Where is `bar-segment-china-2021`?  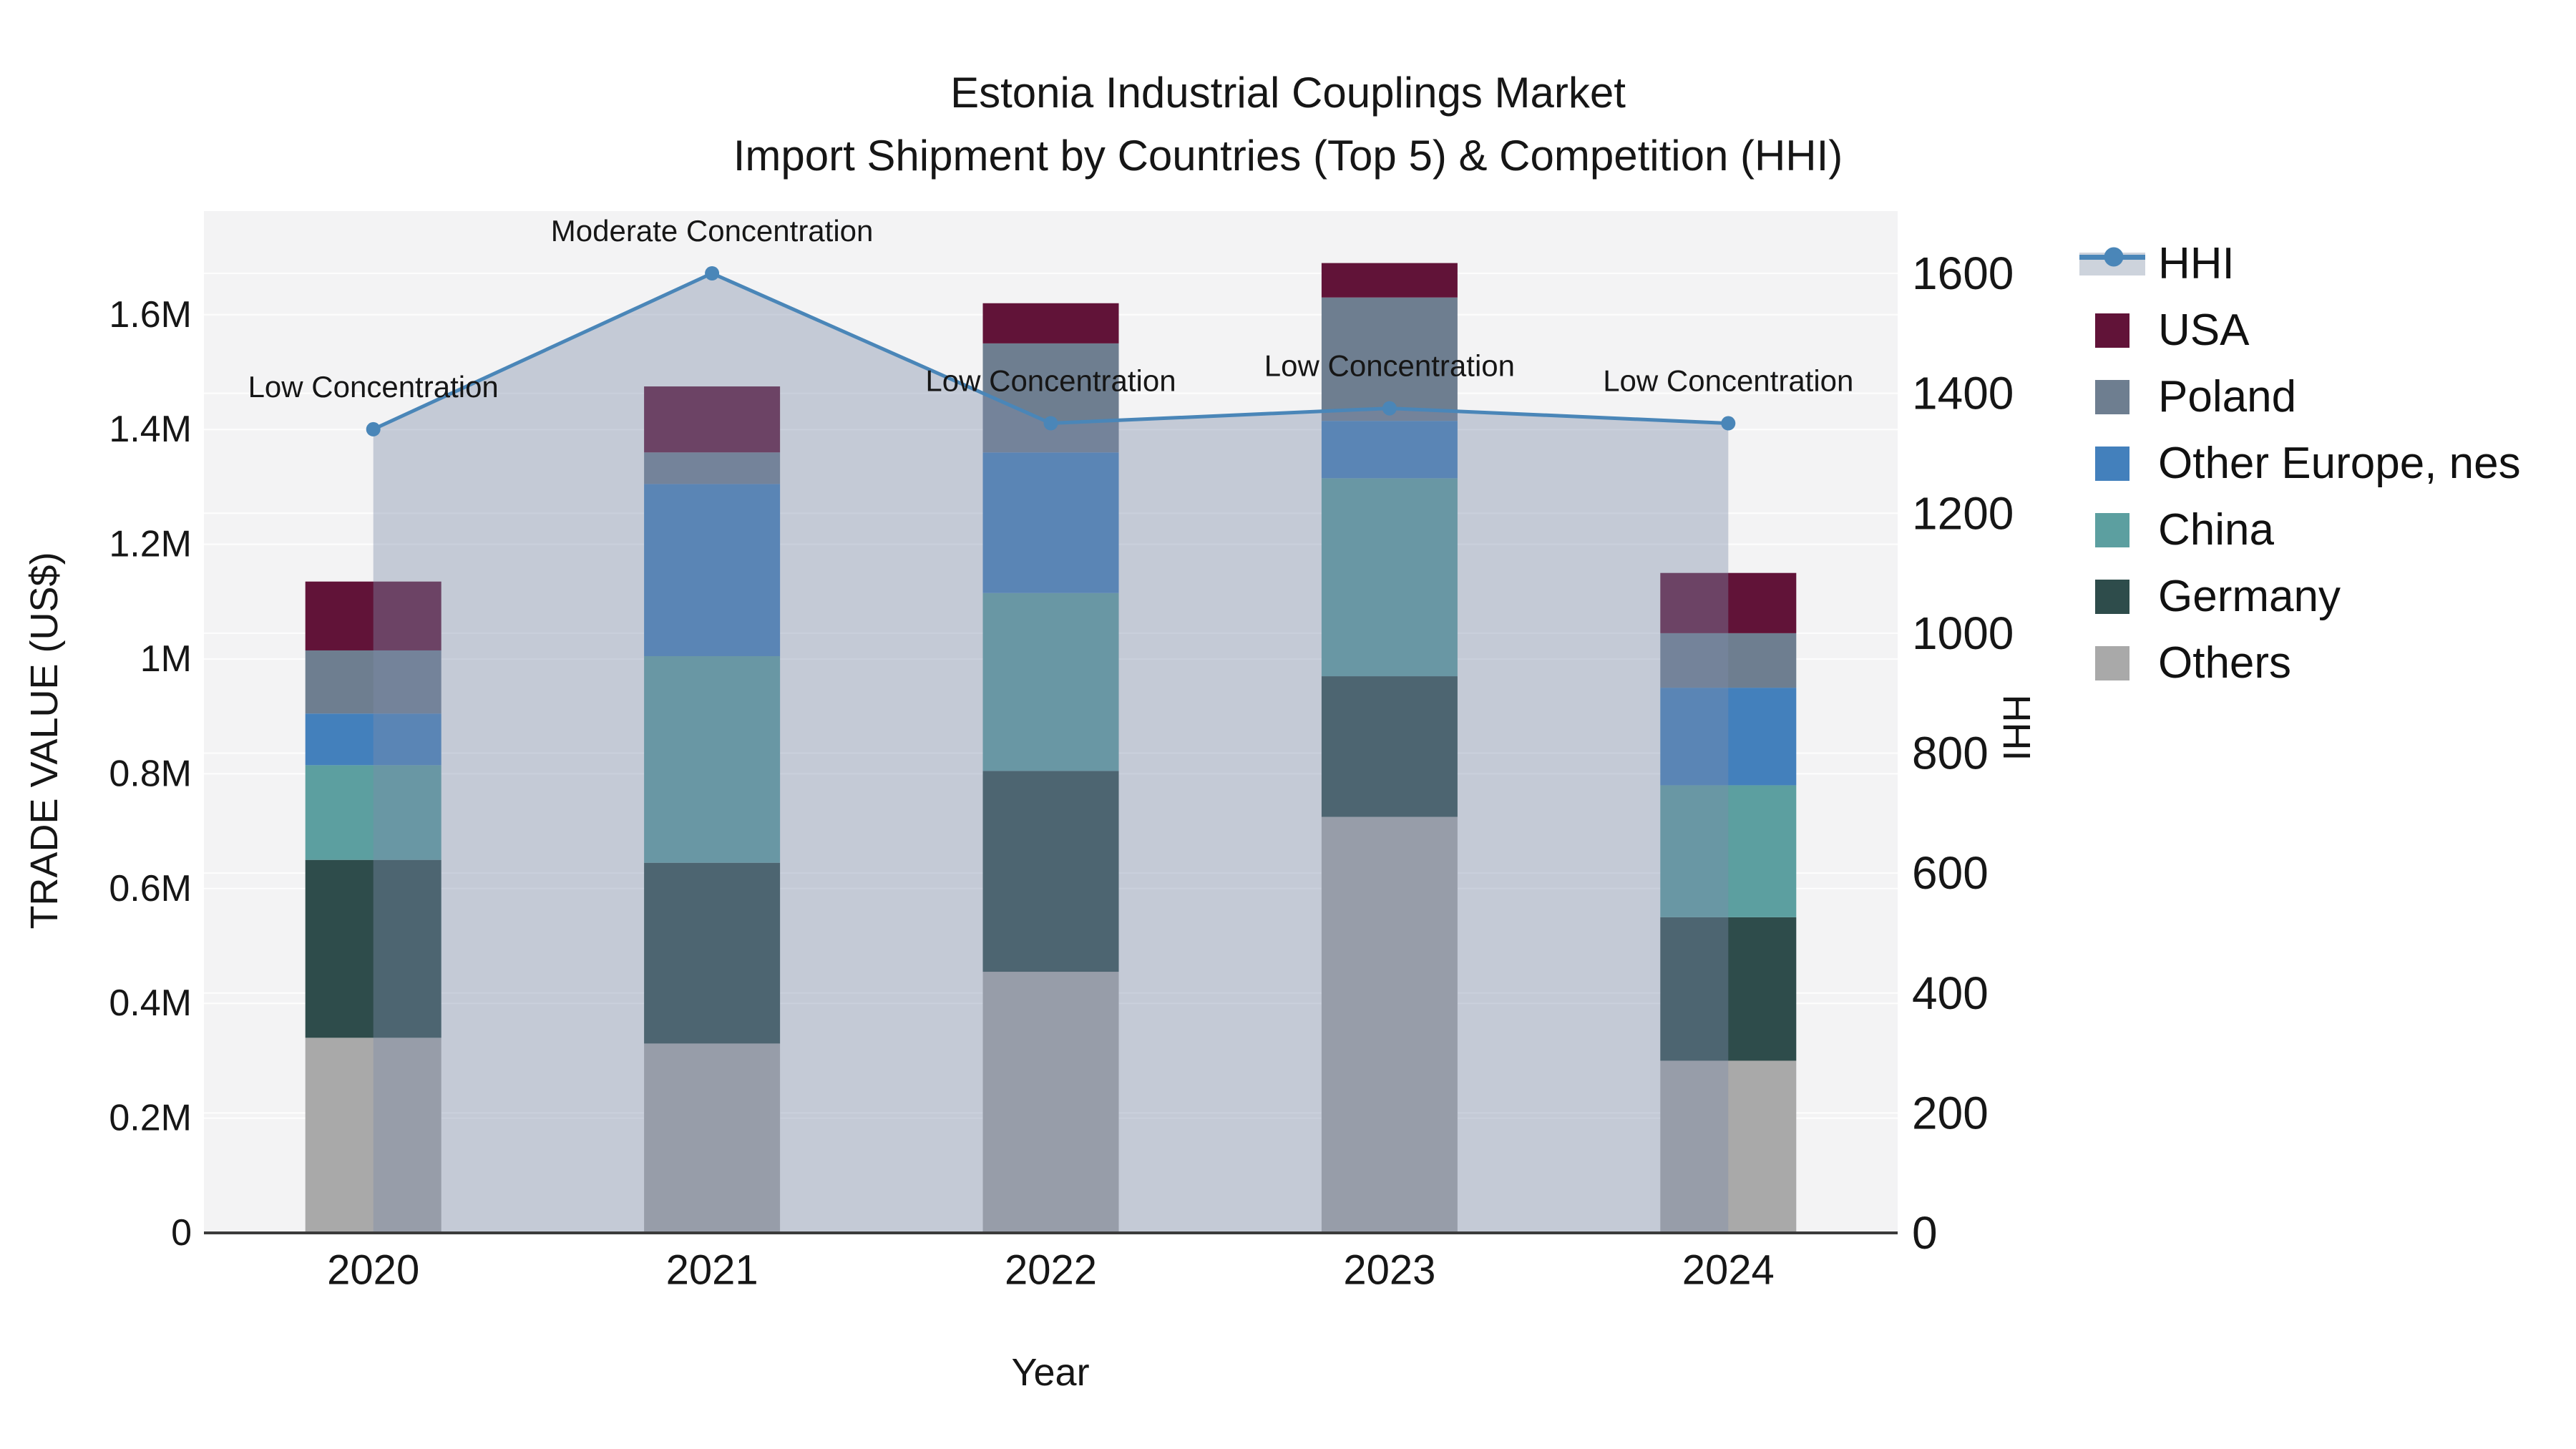 bar-segment-china-2021 is located at coordinates (712, 759).